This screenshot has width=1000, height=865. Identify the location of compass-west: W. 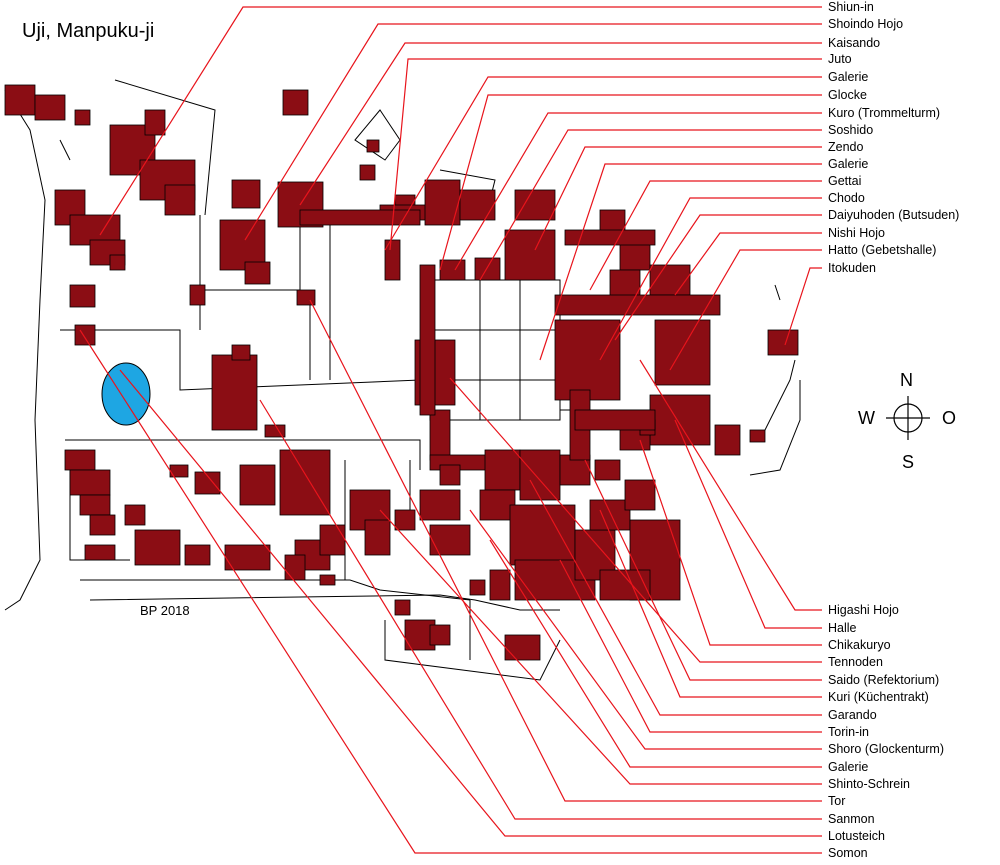
(866, 418).